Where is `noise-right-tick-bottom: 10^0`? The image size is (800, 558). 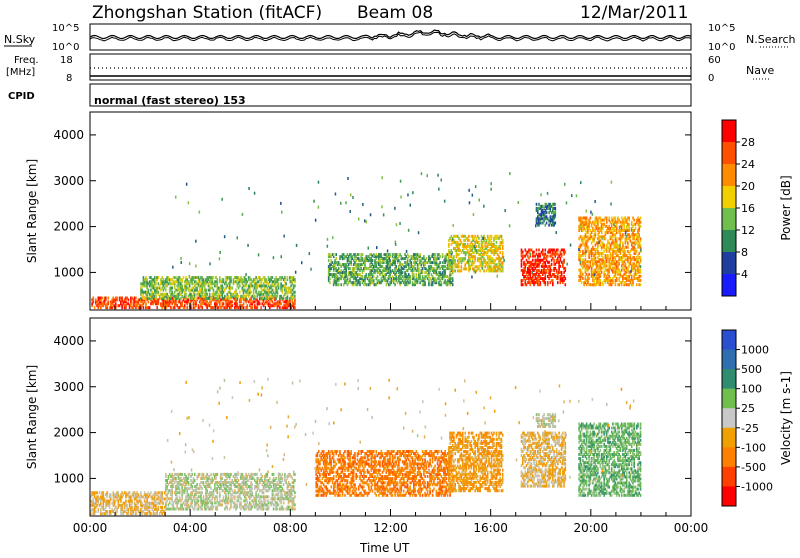
noise-right-tick-bottom: 10^0 is located at coordinates (721, 47).